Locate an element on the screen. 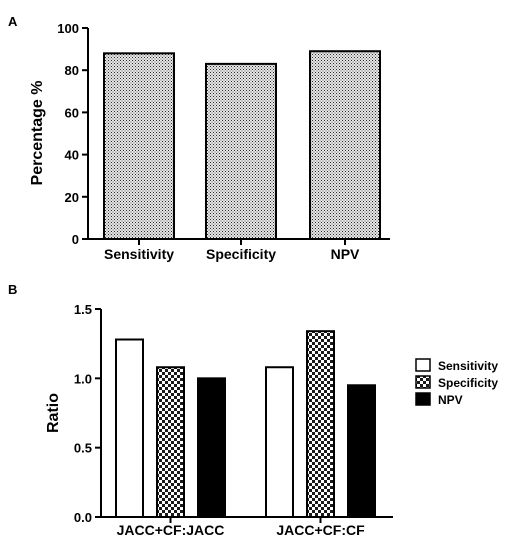  x-category-label: Sensitivity is located at coordinates (139, 254).